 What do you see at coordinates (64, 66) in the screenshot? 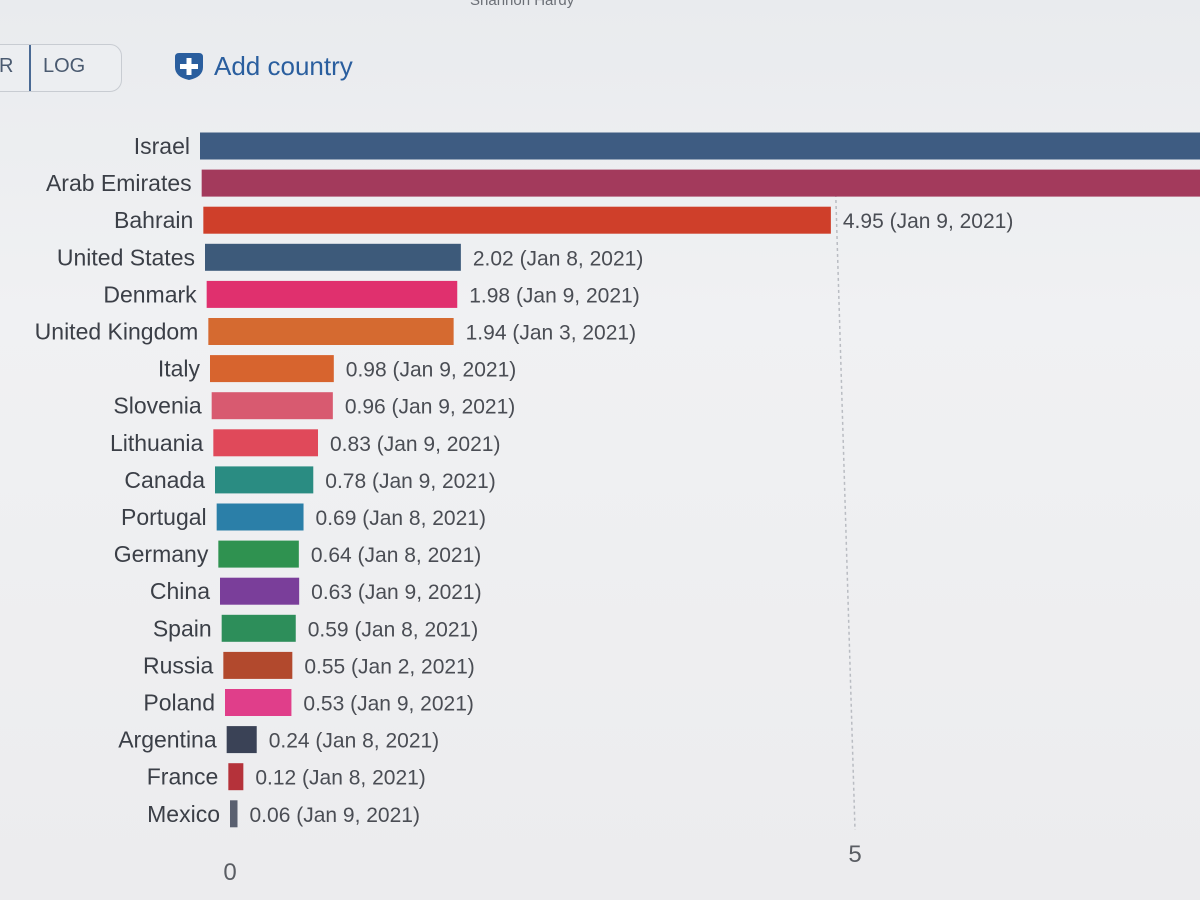
I see `log-scale-button: LOG` at bounding box center [64, 66].